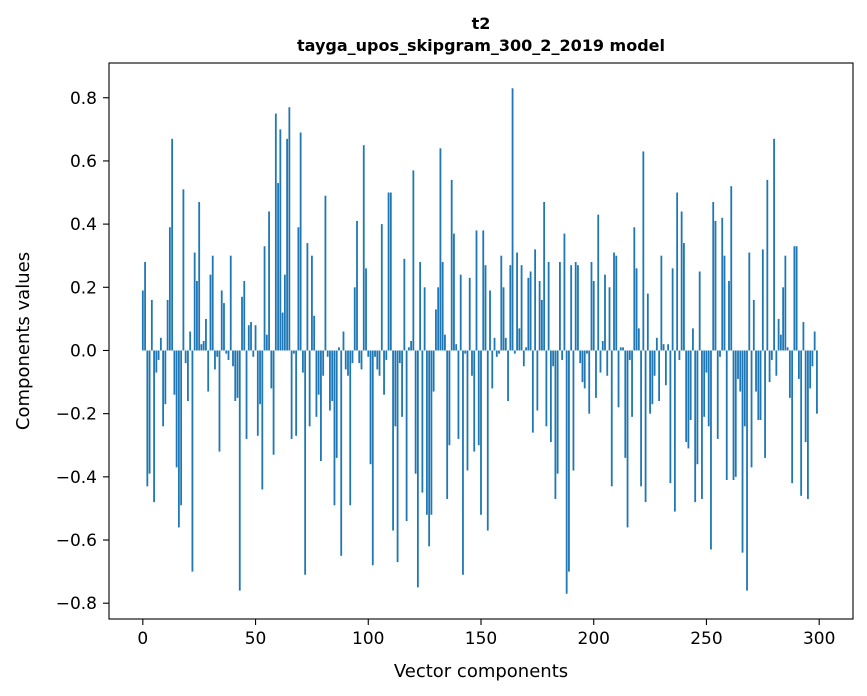  I want to click on x-tick-label: 200, so click(594, 639).